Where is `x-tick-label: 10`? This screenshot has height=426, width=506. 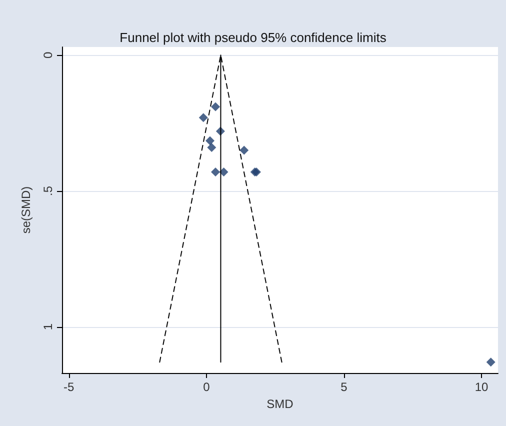 x-tick-label: 10 is located at coordinates (481, 387).